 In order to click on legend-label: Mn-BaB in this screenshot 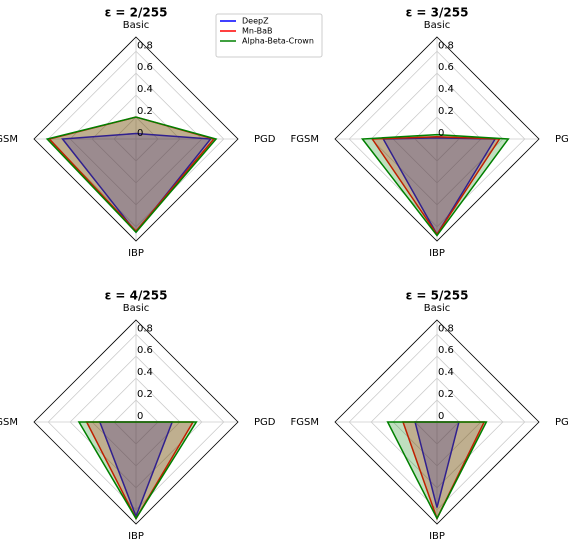, I will do `click(257, 31)`.